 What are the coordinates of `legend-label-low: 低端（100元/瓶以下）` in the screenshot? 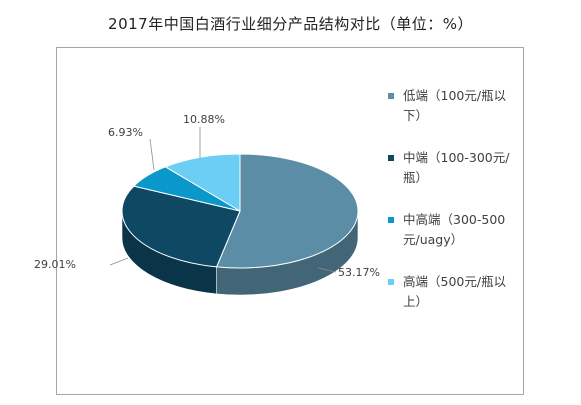 It's located at (455, 105).